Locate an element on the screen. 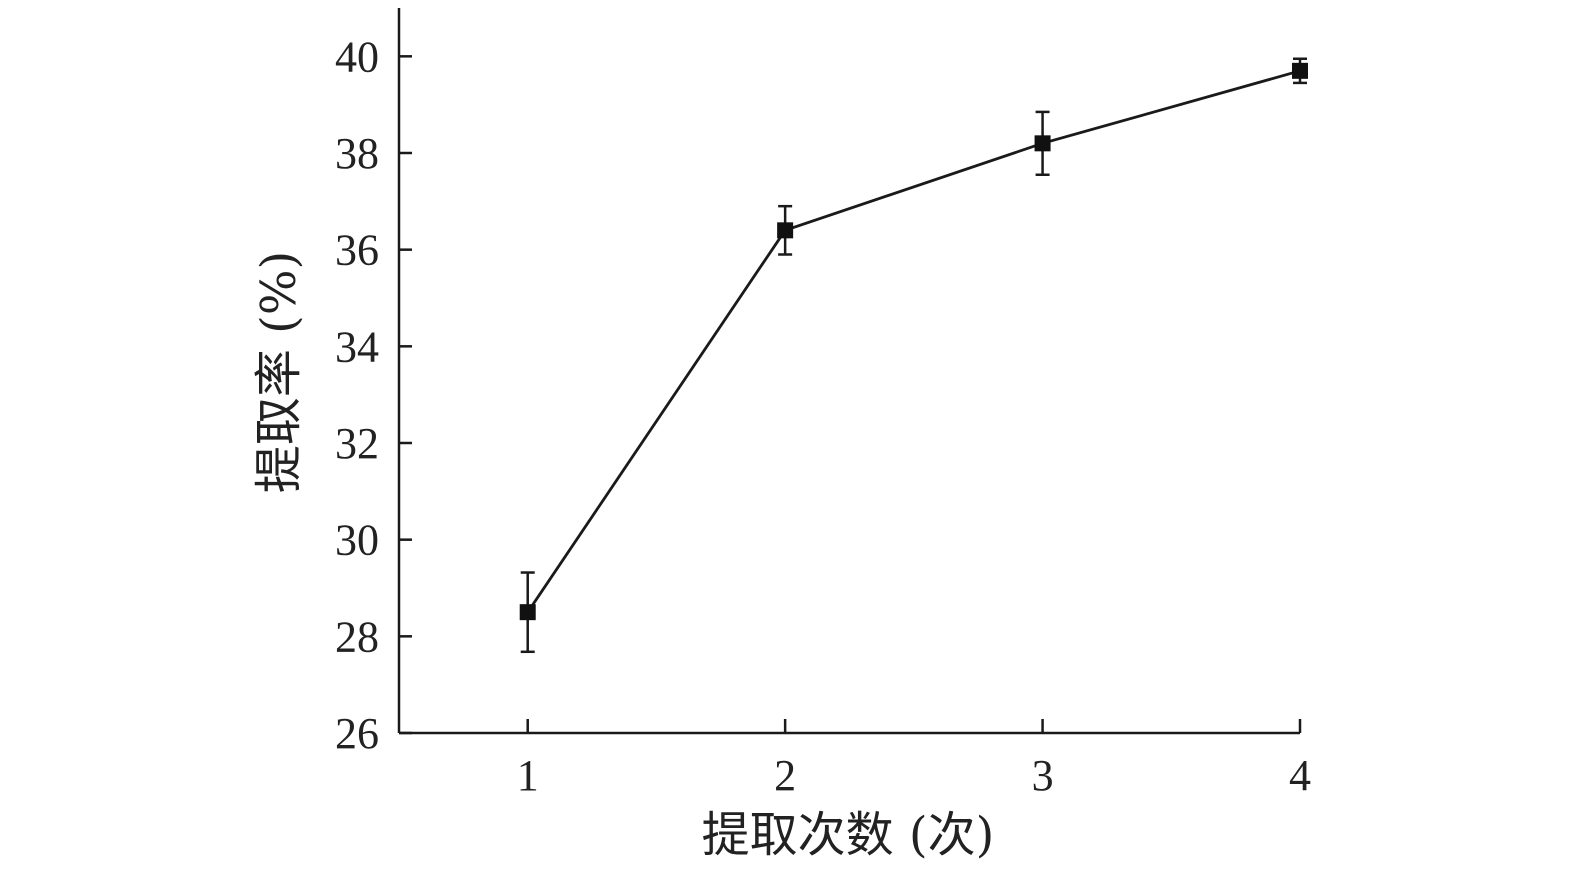 Image resolution: width=1575 pixels, height=873 pixels. y-ticks: 26 28 30 32 34 36 38 40 is located at coordinates (373, 395).